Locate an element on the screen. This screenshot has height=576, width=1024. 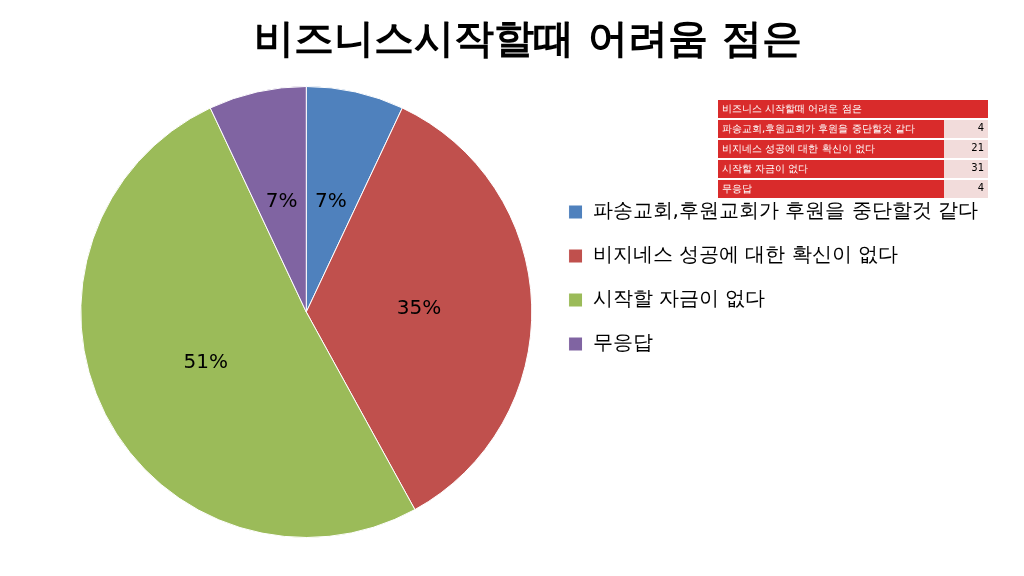
category-label: 비지네스 성공에 대한 확신이 없다 is located at coordinates (831, 149).